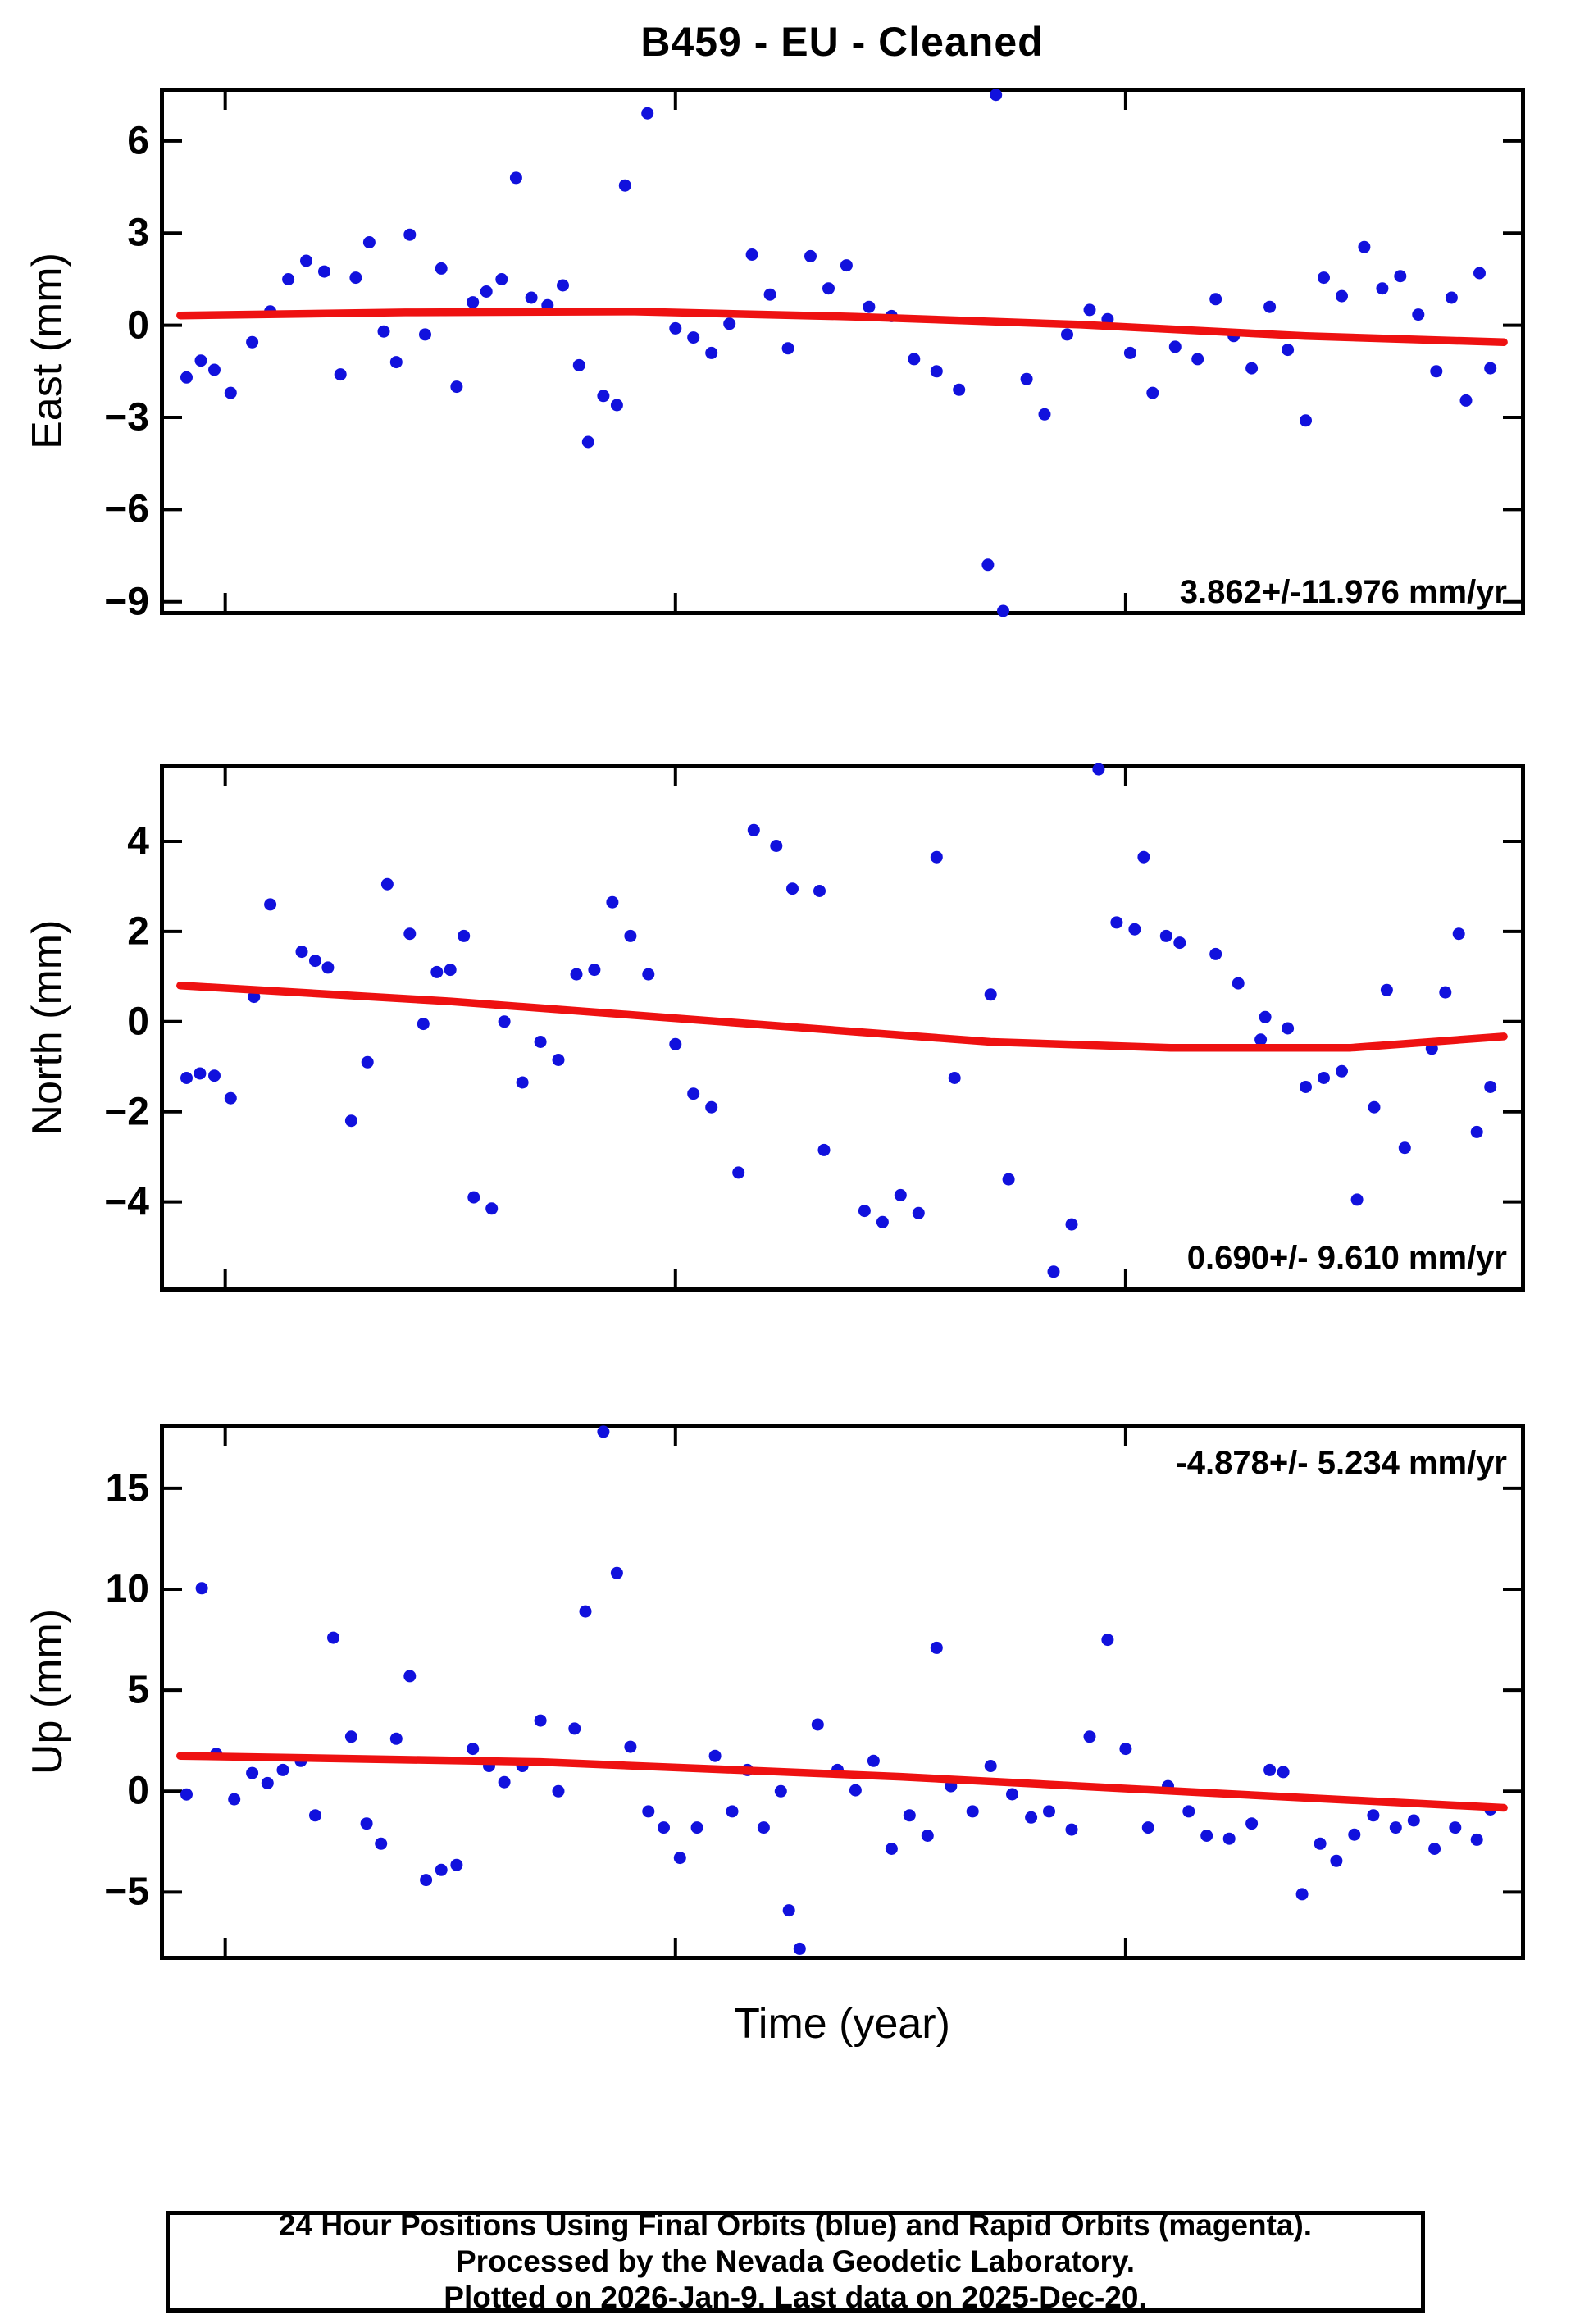 Image resolution: width=1589 pixels, height=2324 pixels. What do you see at coordinates (138, 841) in the screenshot?
I see `y-tick-label-north: 4` at bounding box center [138, 841].